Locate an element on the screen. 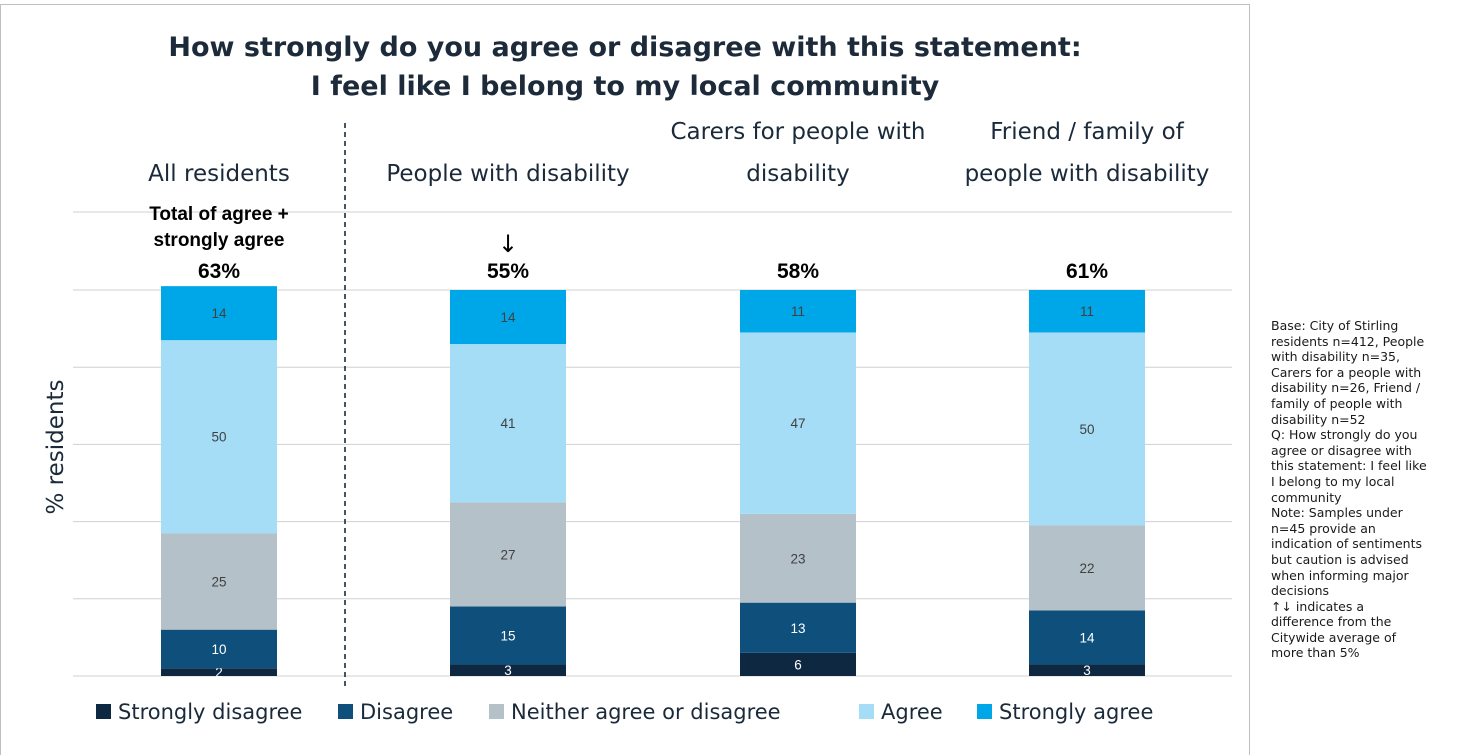  category-header: All residents is located at coordinates (219, 174).